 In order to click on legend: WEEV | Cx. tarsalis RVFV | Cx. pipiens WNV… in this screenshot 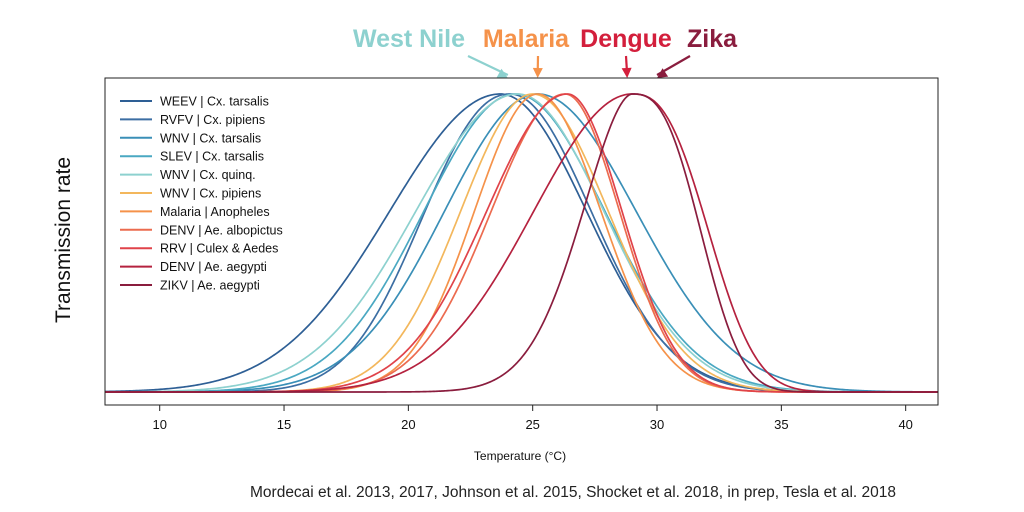, I will do `click(201, 194)`.